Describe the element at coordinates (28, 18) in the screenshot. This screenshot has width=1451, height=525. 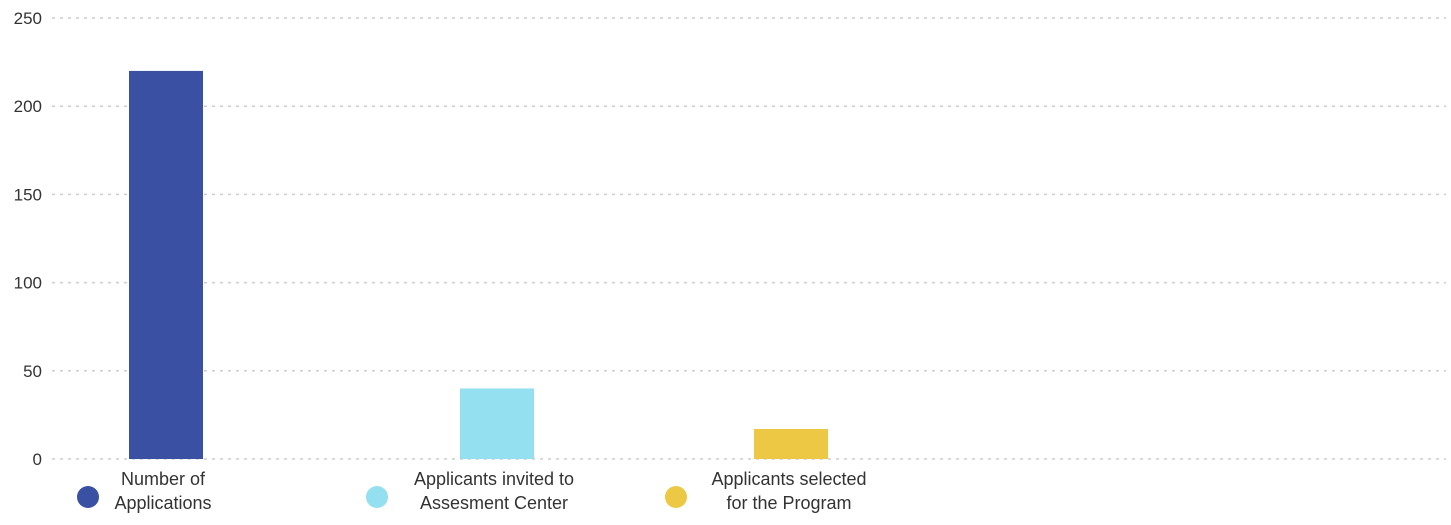
I see `y-tick-label: 250` at that location.